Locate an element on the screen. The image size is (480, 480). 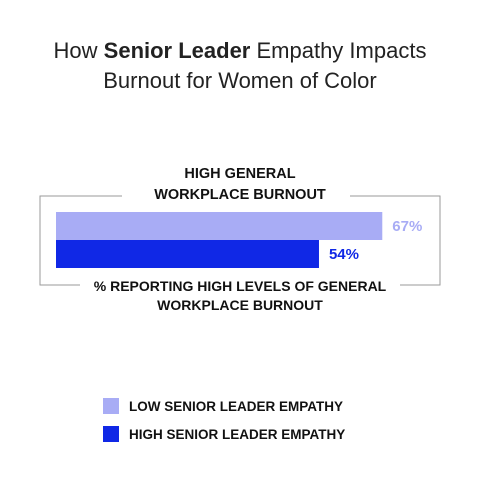
category-label-line-1: HIGH GENERAL is located at coordinates (240, 174).